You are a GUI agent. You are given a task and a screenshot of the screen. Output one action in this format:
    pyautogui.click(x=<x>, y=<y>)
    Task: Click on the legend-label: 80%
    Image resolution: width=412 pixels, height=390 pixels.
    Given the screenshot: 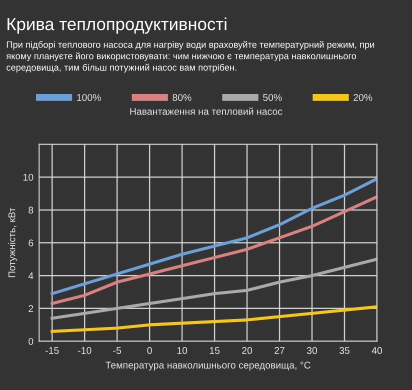 What is the action you would take?
    pyautogui.click(x=182, y=97)
    